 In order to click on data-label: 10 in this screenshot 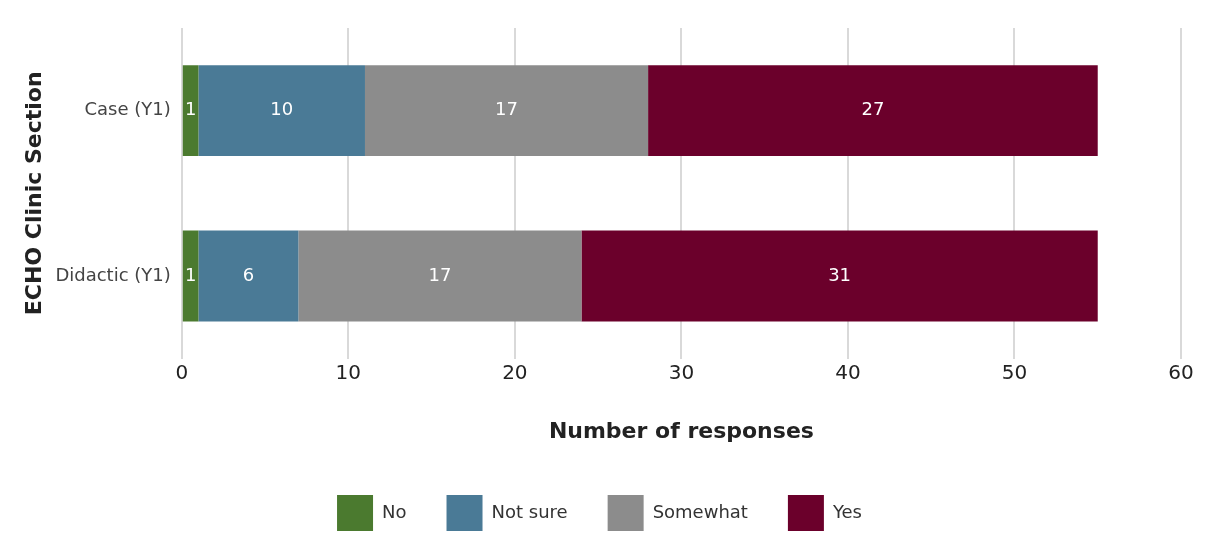, I will do `click(282, 109)`.